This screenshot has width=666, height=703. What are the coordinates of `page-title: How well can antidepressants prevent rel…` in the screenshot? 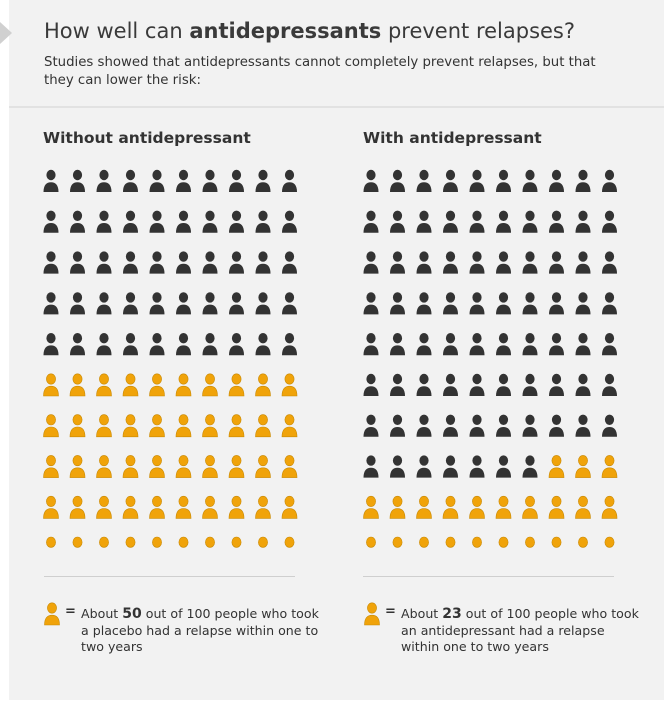 It's located at (310, 31).